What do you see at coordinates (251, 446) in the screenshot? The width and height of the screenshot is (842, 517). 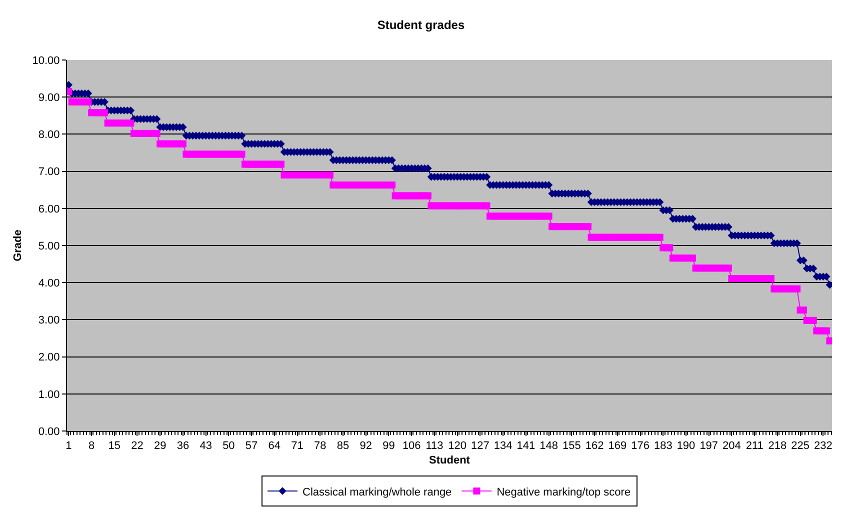 I see `x-tick-label: 57` at bounding box center [251, 446].